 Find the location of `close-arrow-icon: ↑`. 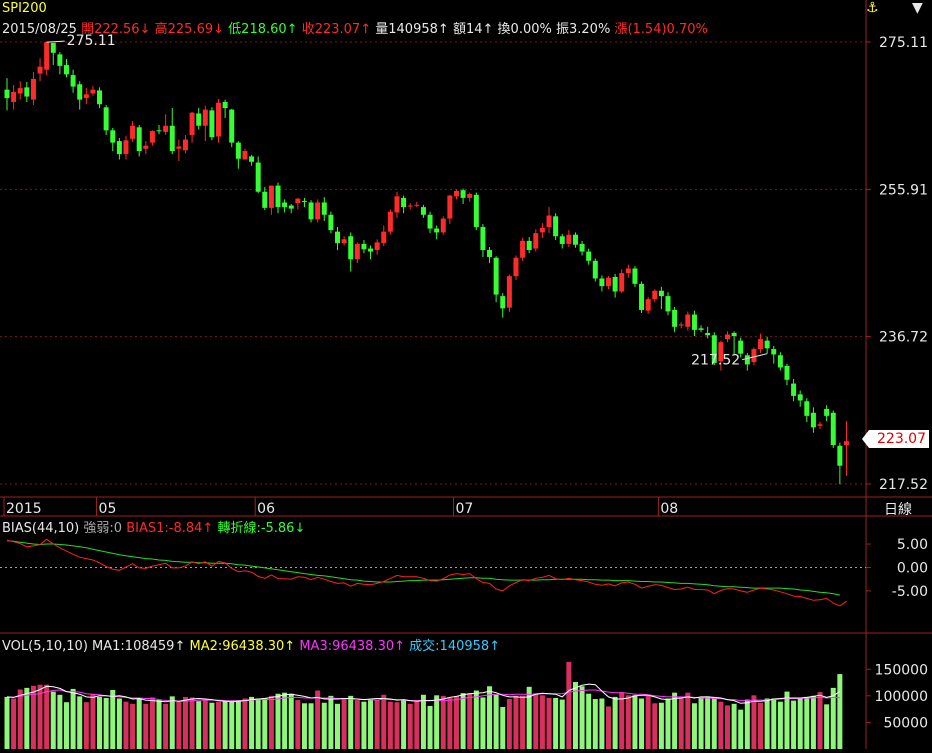

close-arrow-icon: ↑ is located at coordinates (366, 29).